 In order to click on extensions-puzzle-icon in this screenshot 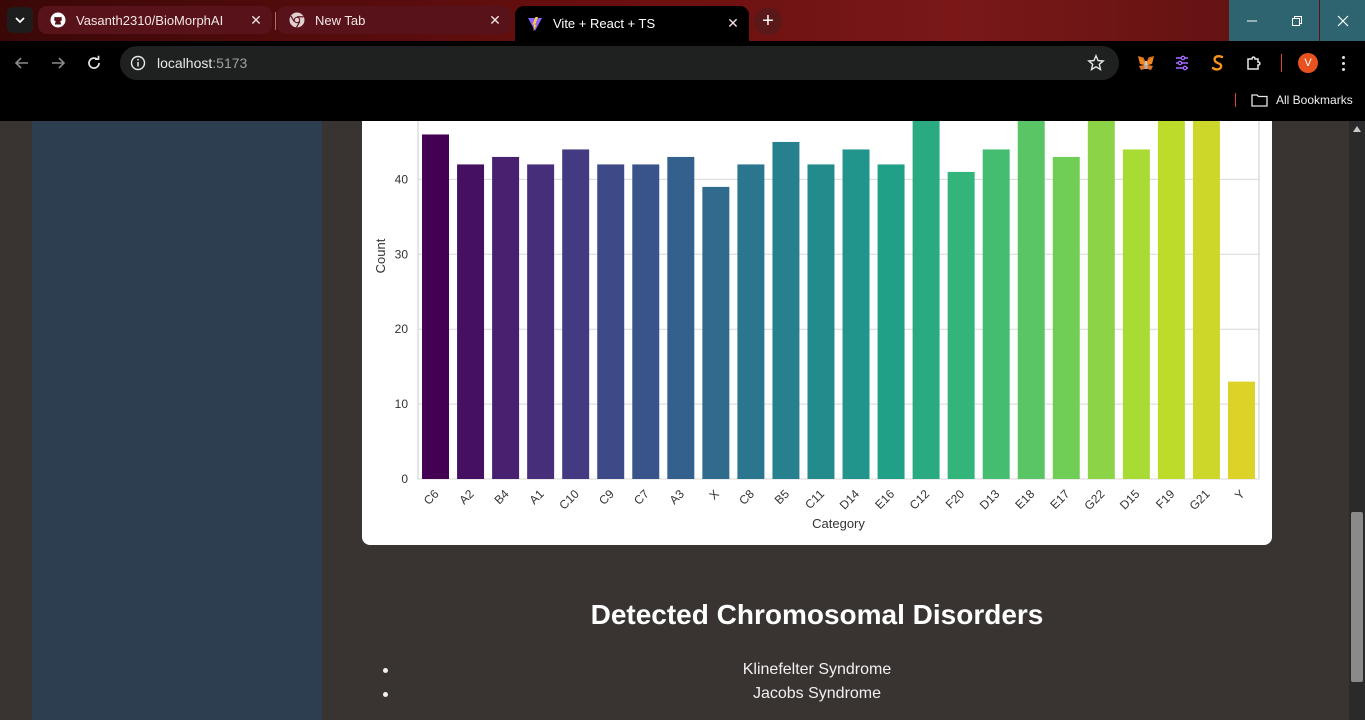, I will do `click(1254, 63)`.